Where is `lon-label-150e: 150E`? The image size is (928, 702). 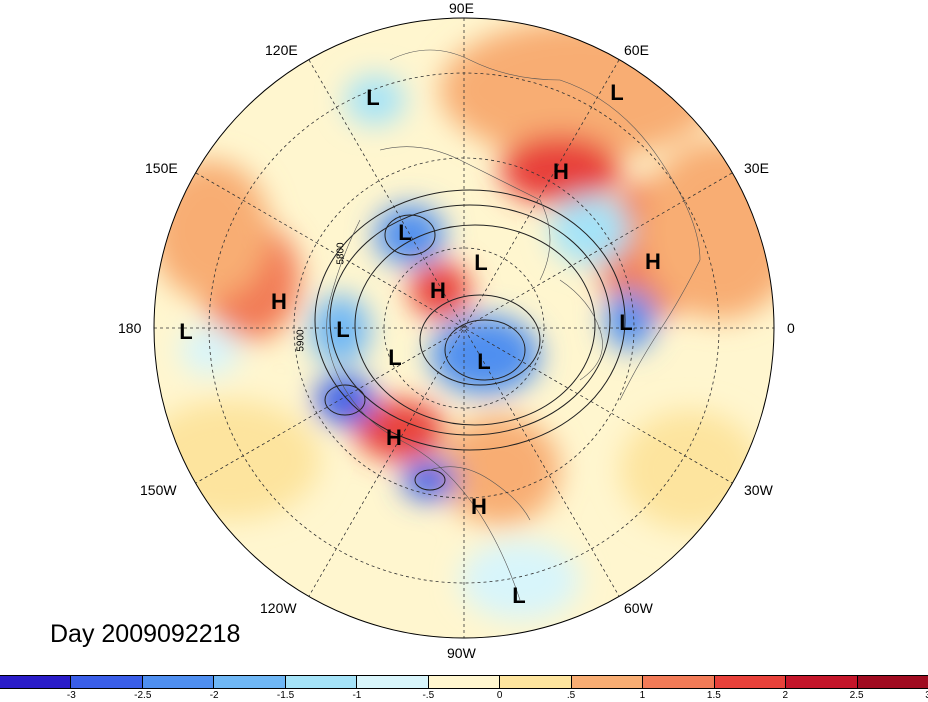
lon-label-150e: 150E is located at coordinates (161, 168).